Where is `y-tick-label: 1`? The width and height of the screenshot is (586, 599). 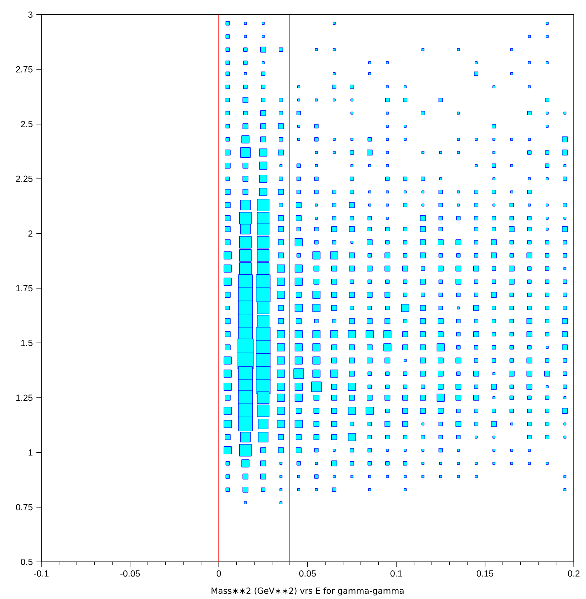
y-tick-label: 1 is located at coordinates (30, 453).